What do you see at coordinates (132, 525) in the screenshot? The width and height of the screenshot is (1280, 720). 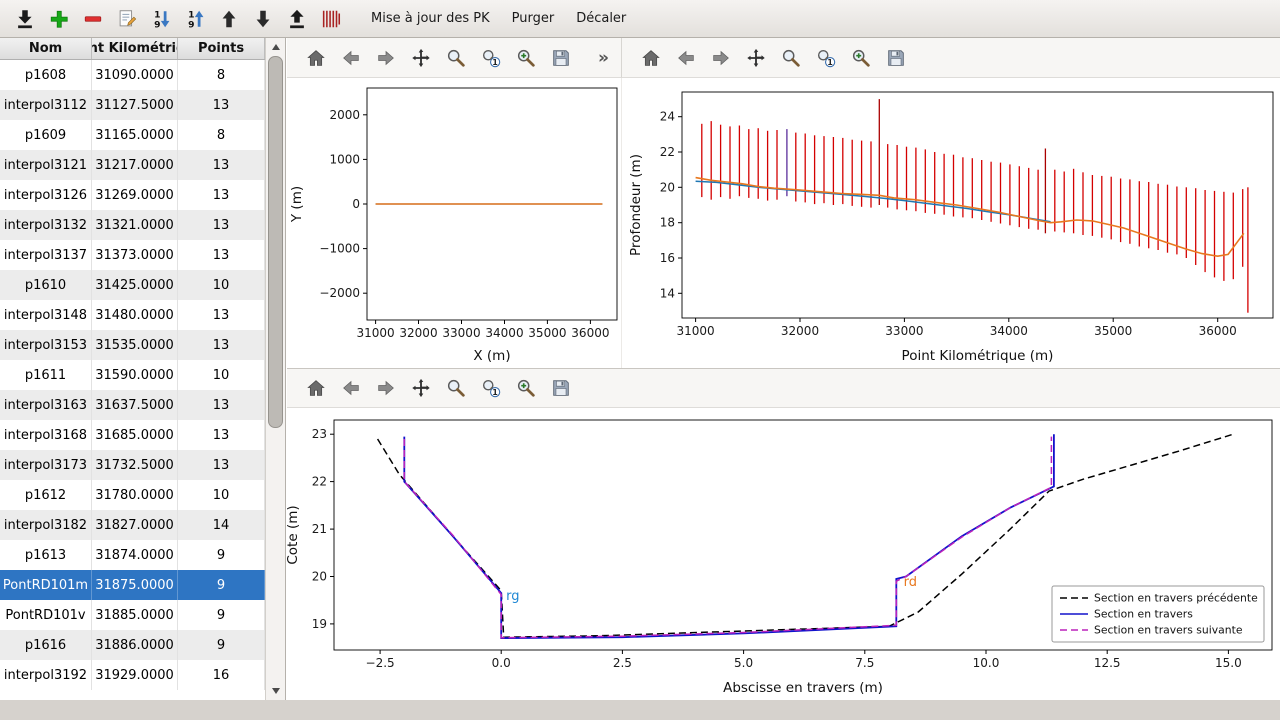 I see `table-row-interpol3182: interpol3182 31827.0000 14` at bounding box center [132, 525].